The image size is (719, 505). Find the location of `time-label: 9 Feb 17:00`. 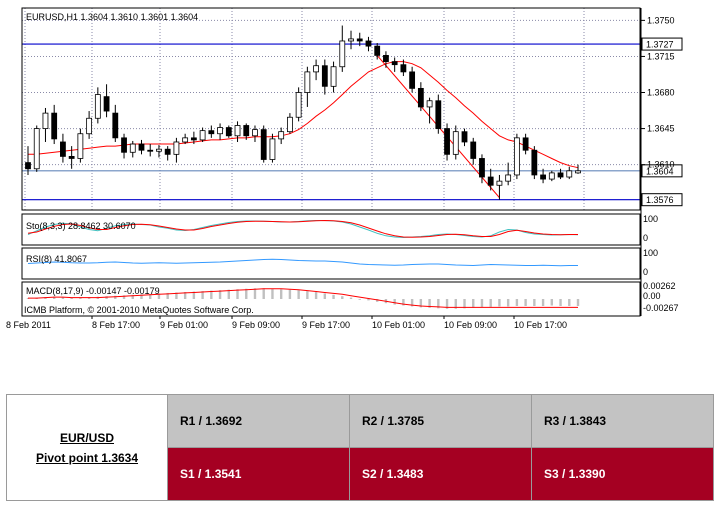

time-label: 9 Feb 17:00 is located at coordinates (326, 325).